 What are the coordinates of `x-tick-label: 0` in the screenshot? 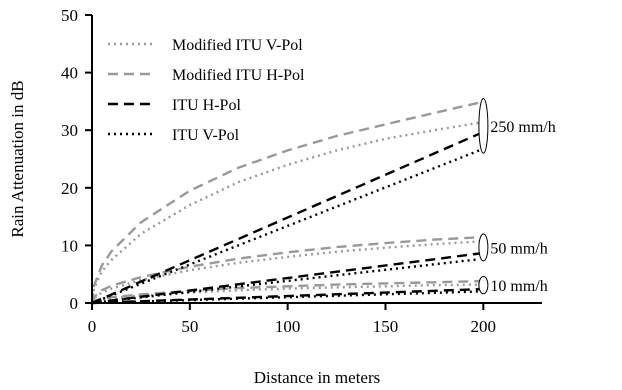 It's located at (92, 326).